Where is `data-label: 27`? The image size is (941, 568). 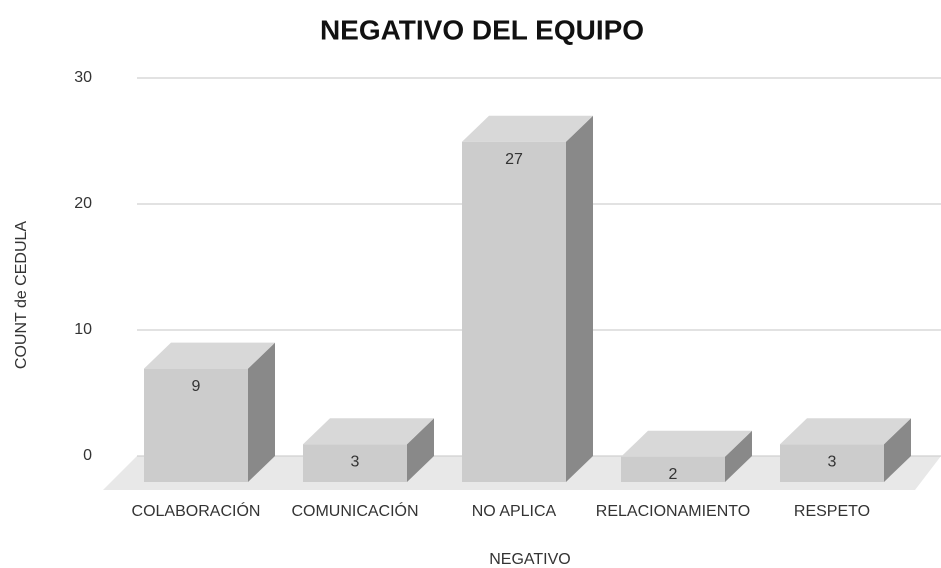 data-label: 27 is located at coordinates (514, 159).